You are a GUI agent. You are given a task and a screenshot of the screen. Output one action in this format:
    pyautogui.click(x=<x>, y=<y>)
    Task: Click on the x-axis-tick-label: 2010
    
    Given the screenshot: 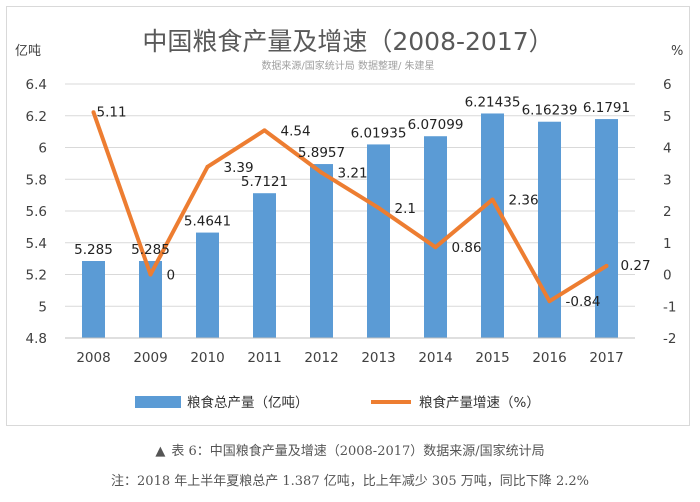 What is the action you would take?
    pyautogui.click(x=207, y=358)
    